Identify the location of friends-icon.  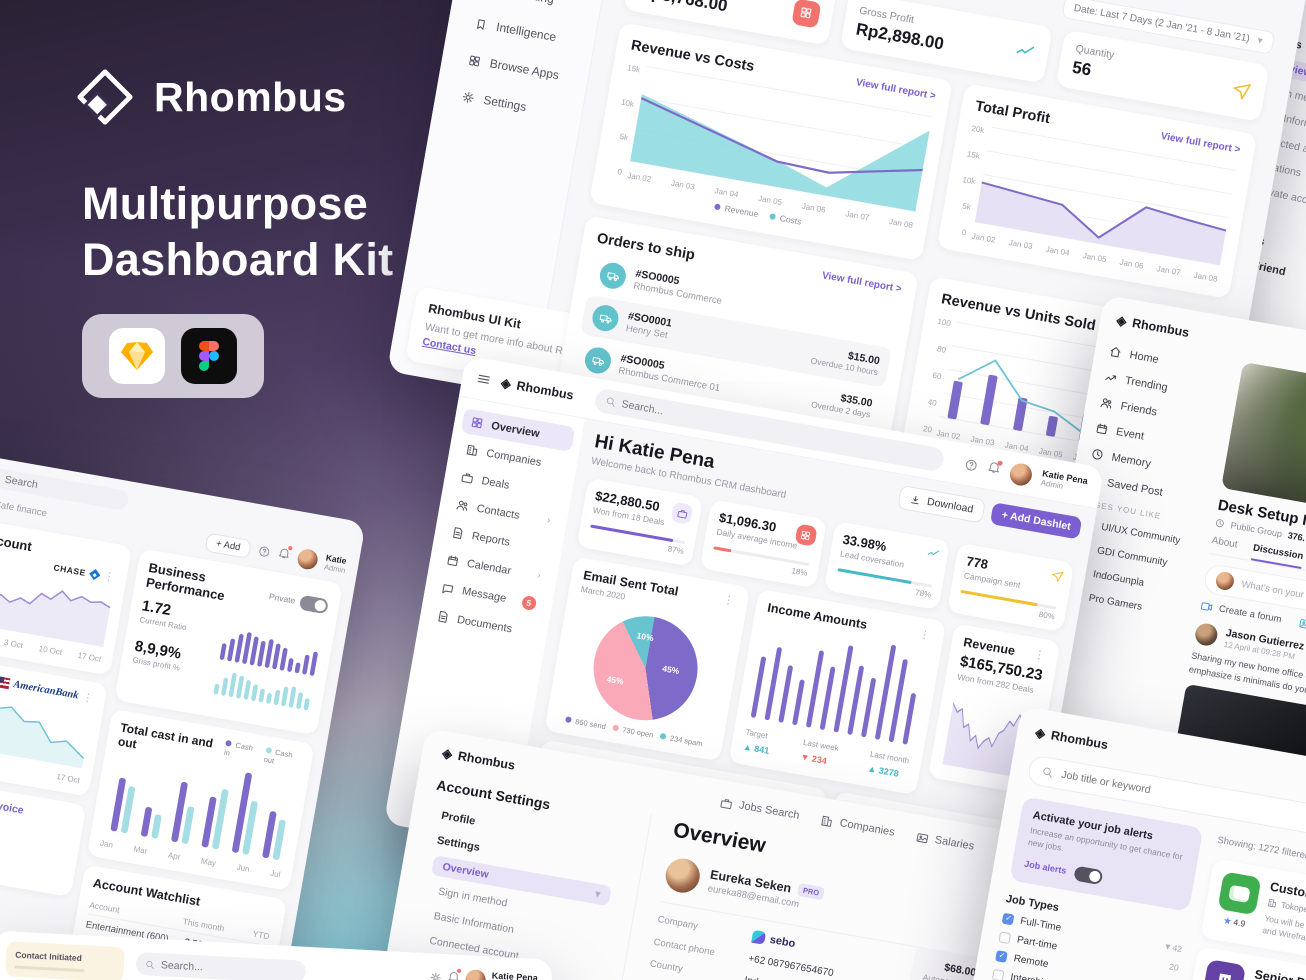
(1106, 403).